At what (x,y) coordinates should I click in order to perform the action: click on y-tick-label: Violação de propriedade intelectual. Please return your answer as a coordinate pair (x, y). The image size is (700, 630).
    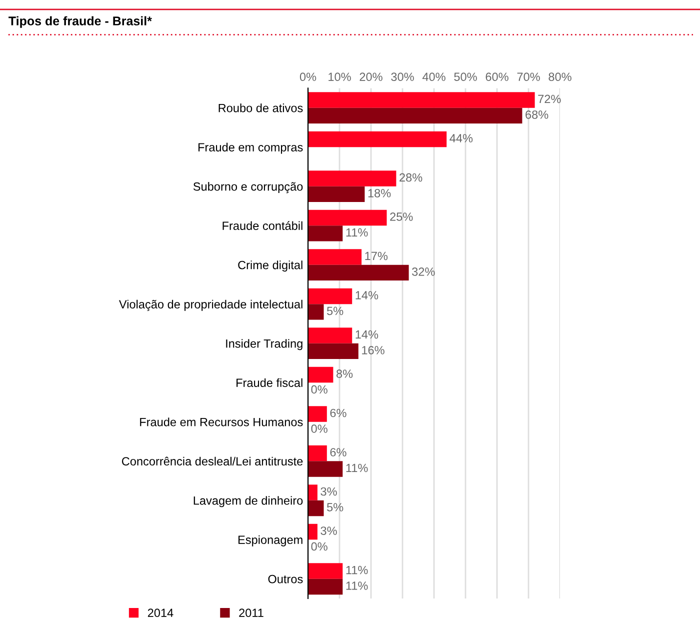
    Looking at the image, I should click on (210, 305).